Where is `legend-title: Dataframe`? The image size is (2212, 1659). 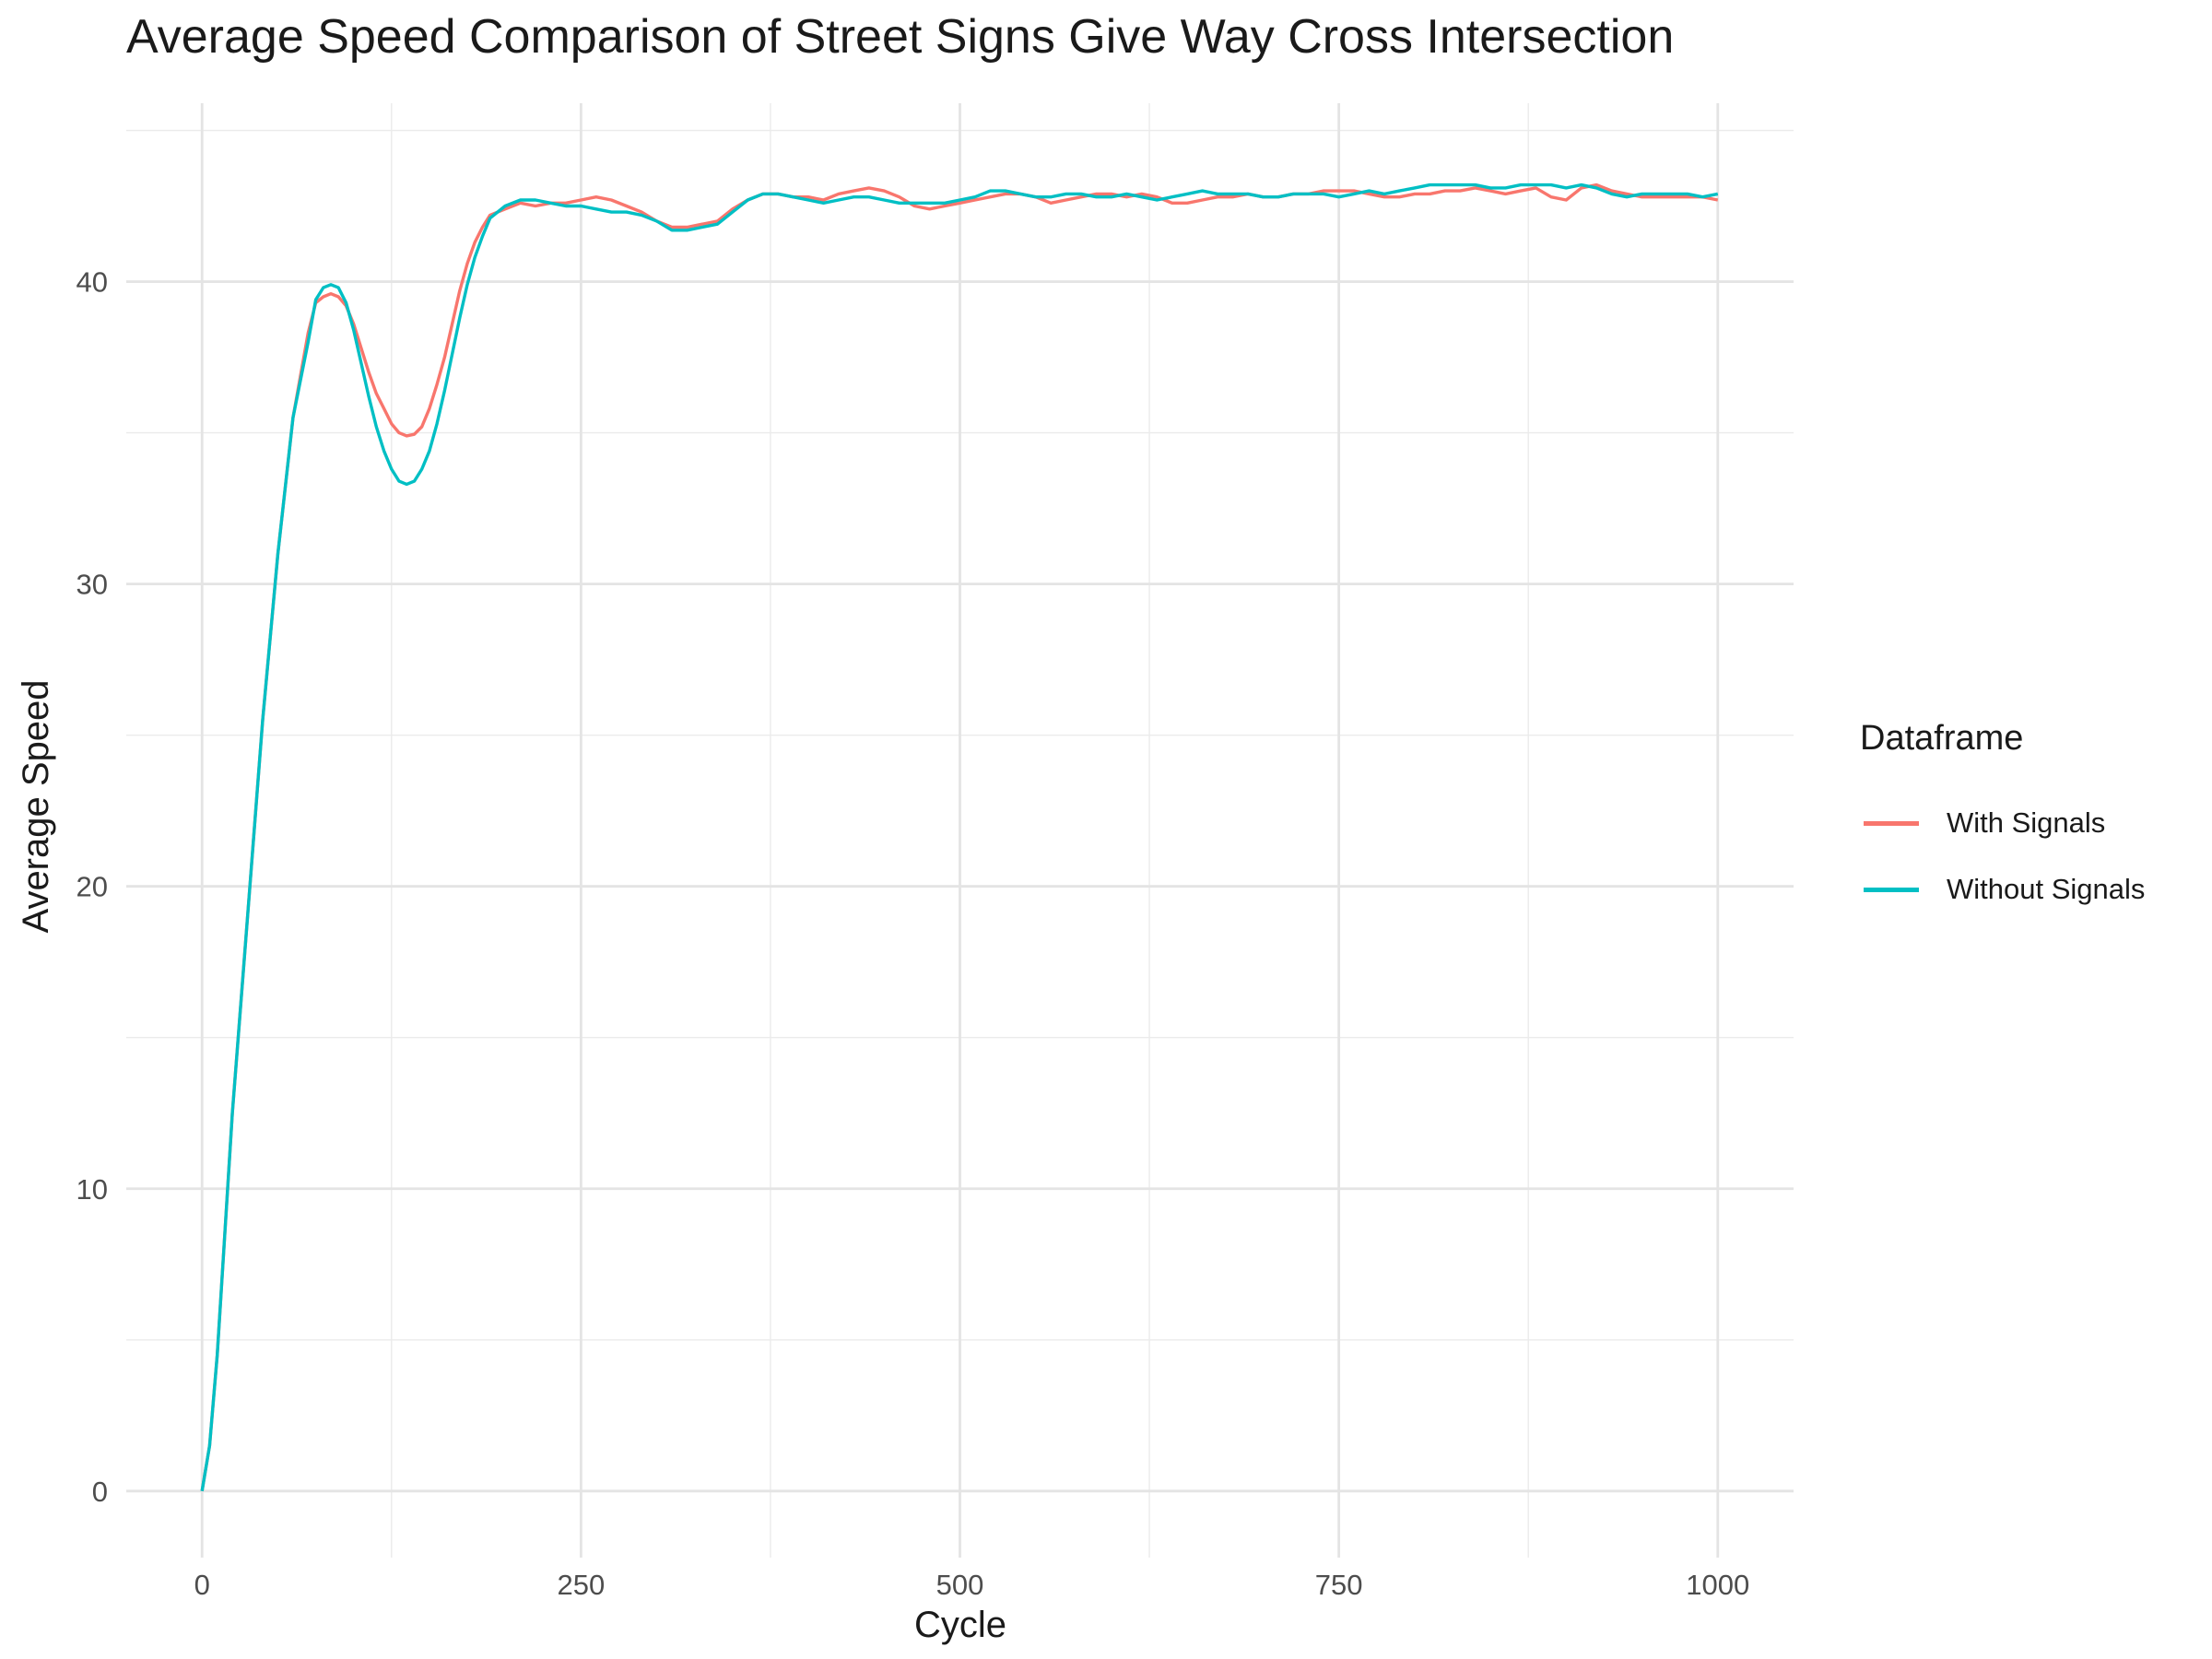 legend-title: Dataframe is located at coordinates (1942, 738).